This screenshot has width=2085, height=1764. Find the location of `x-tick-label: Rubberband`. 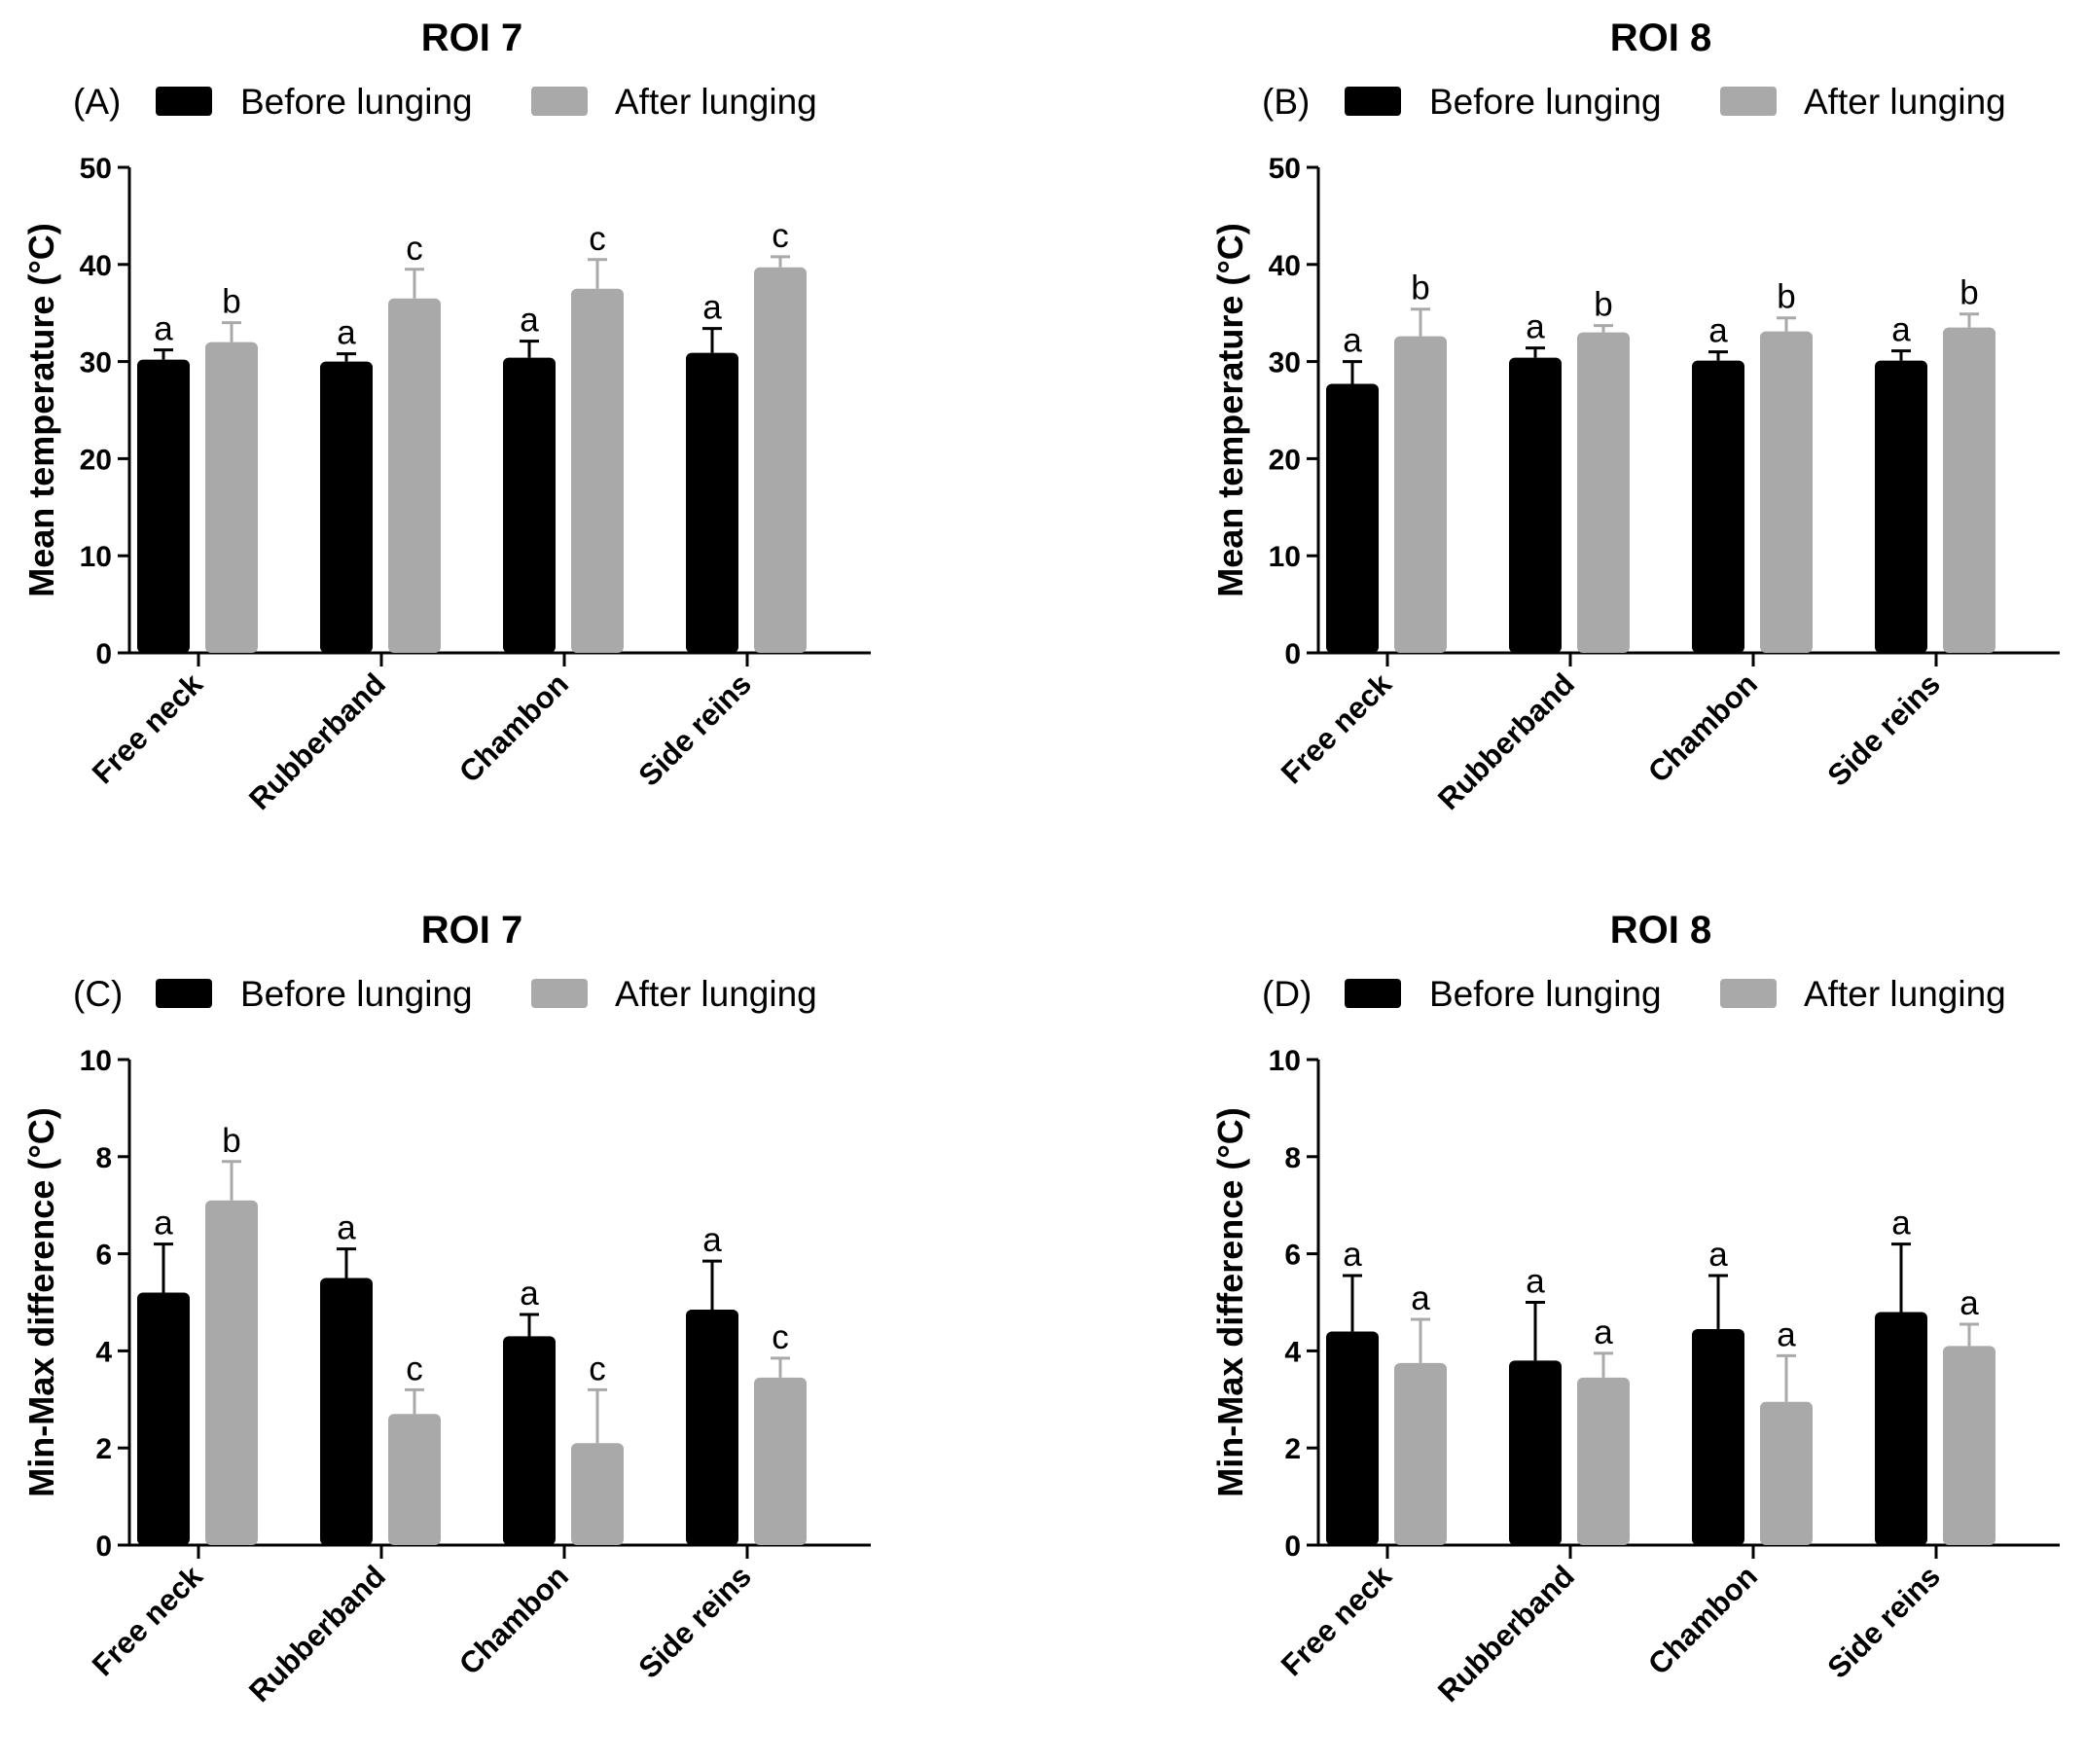

x-tick-label: Rubberband is located at coordinates (1506, 741).